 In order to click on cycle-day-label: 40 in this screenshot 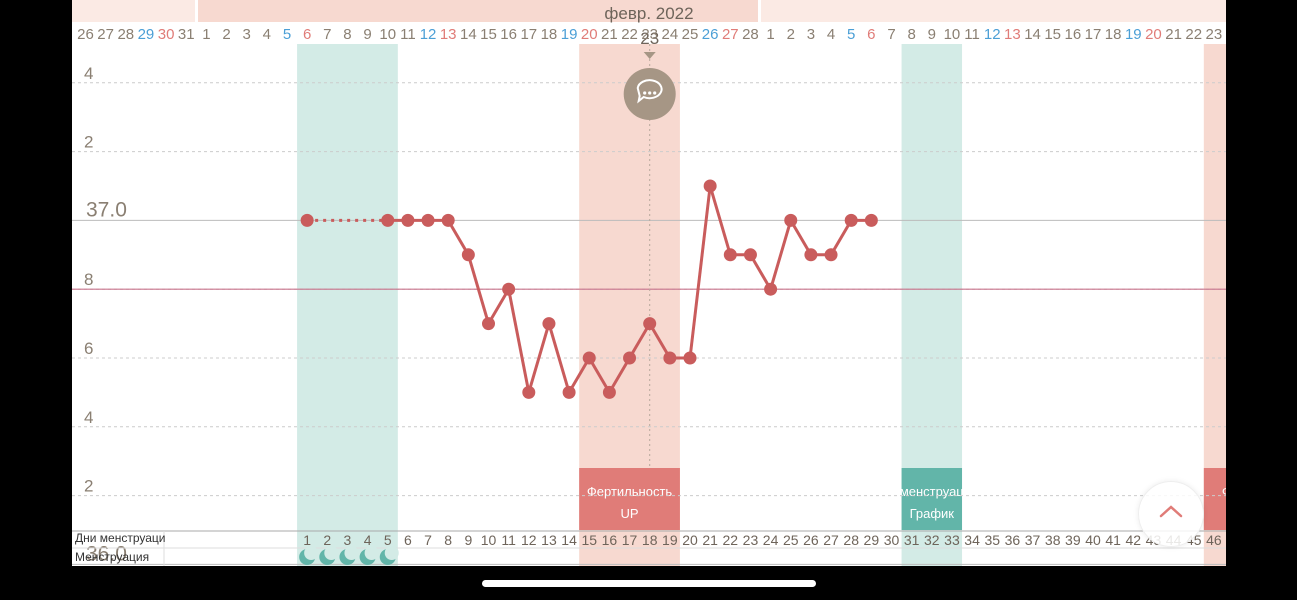, I will do `click(1093, 540)`.